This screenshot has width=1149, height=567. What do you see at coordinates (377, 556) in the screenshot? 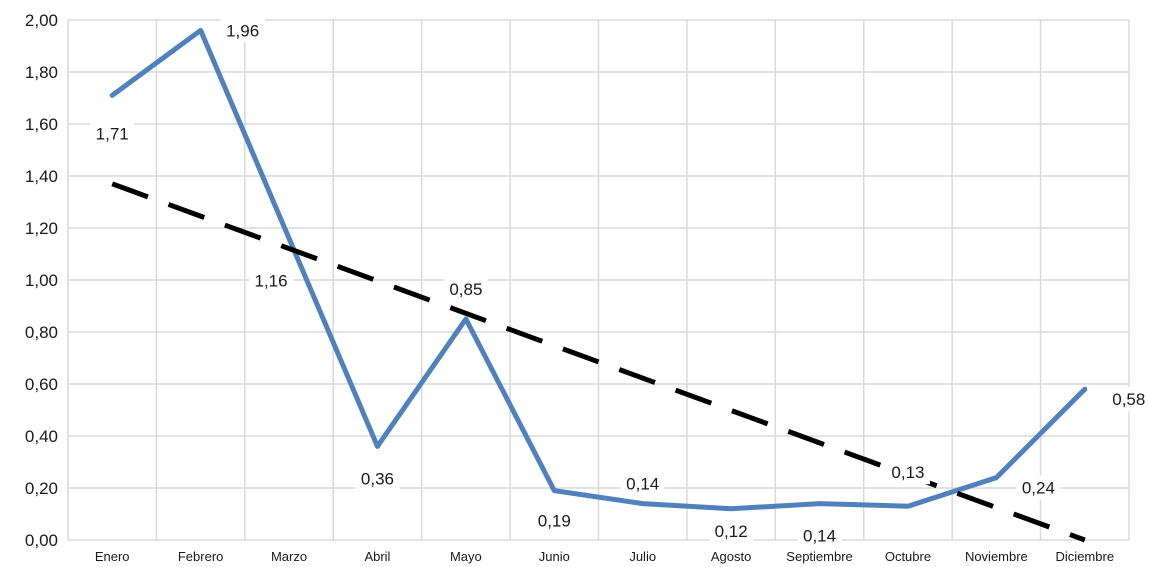
I see `x-tick-label: Abril` at bounding box center [377, 556].